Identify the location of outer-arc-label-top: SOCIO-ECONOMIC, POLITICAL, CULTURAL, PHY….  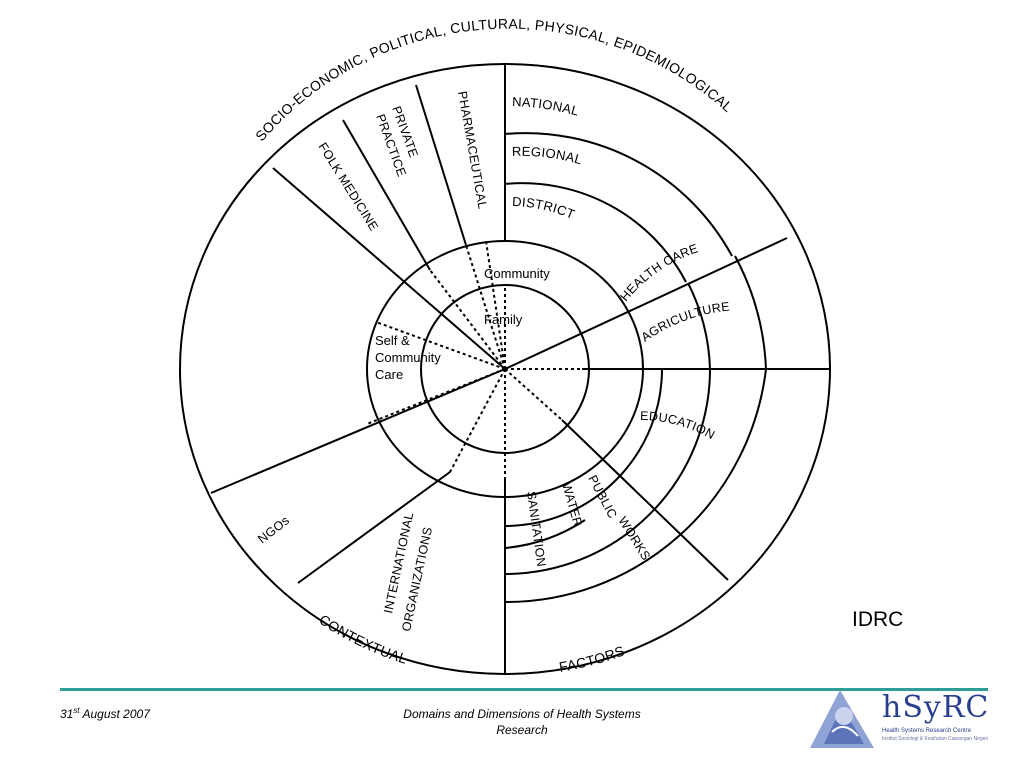
(494, 80).